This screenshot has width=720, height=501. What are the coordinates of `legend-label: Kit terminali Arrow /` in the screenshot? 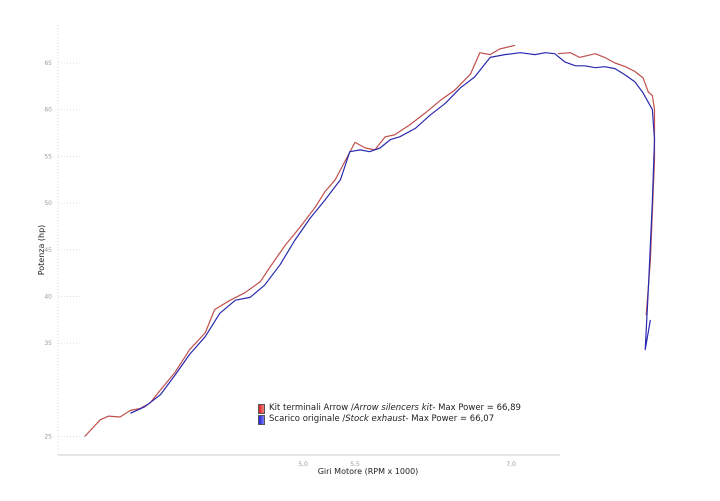 It's located at (311, 408).